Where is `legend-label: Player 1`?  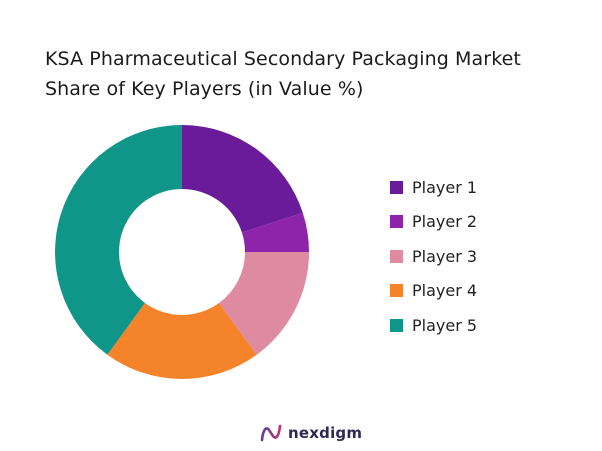
legend-label: Player 1 is located at coordinates (445, 187).